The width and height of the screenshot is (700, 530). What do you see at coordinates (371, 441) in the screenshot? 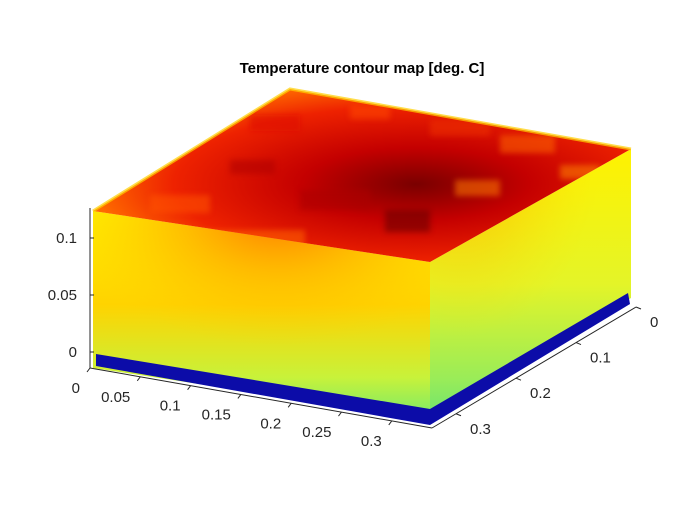
I see `x-tick-label: 0.3` at bounding box center [371, 441].